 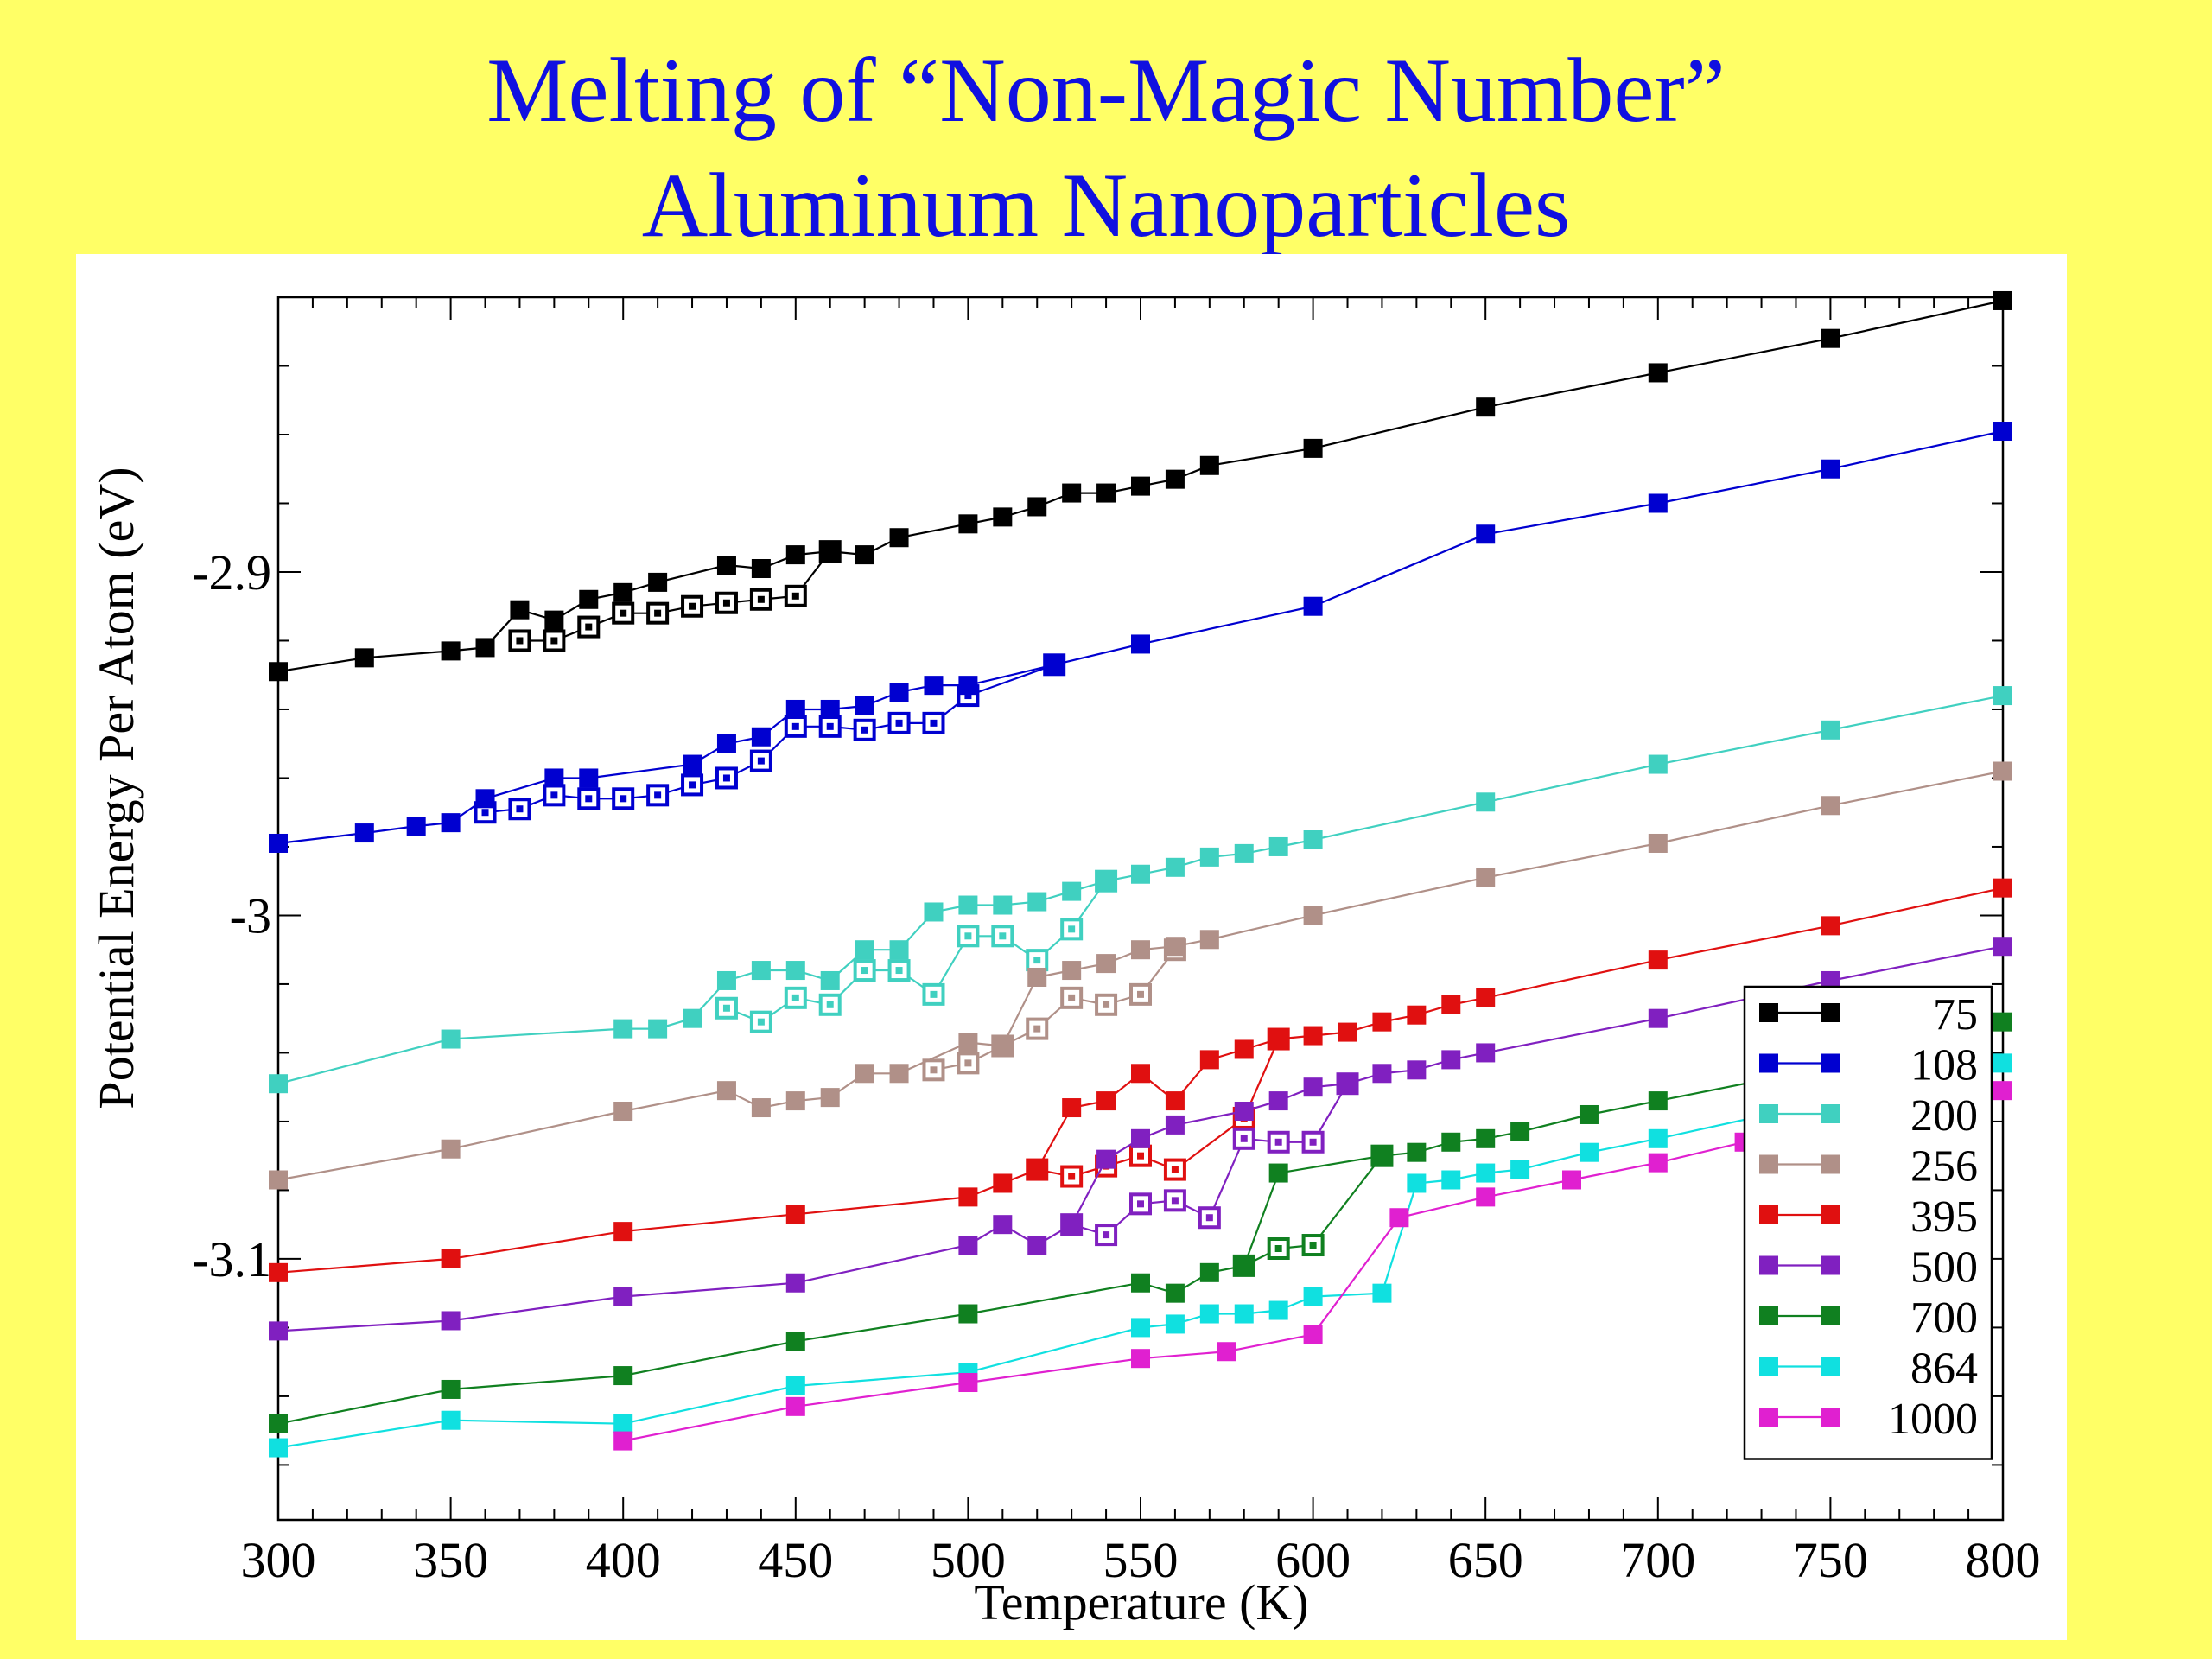 I want to click on legend-item-700: 700, so click(x=1868, y=1318).